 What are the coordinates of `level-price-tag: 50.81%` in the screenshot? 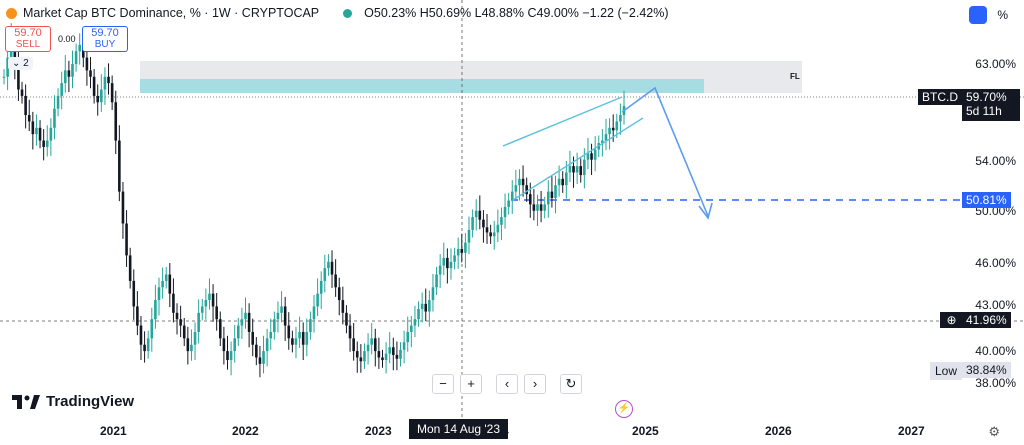 It's located at (986, 200).